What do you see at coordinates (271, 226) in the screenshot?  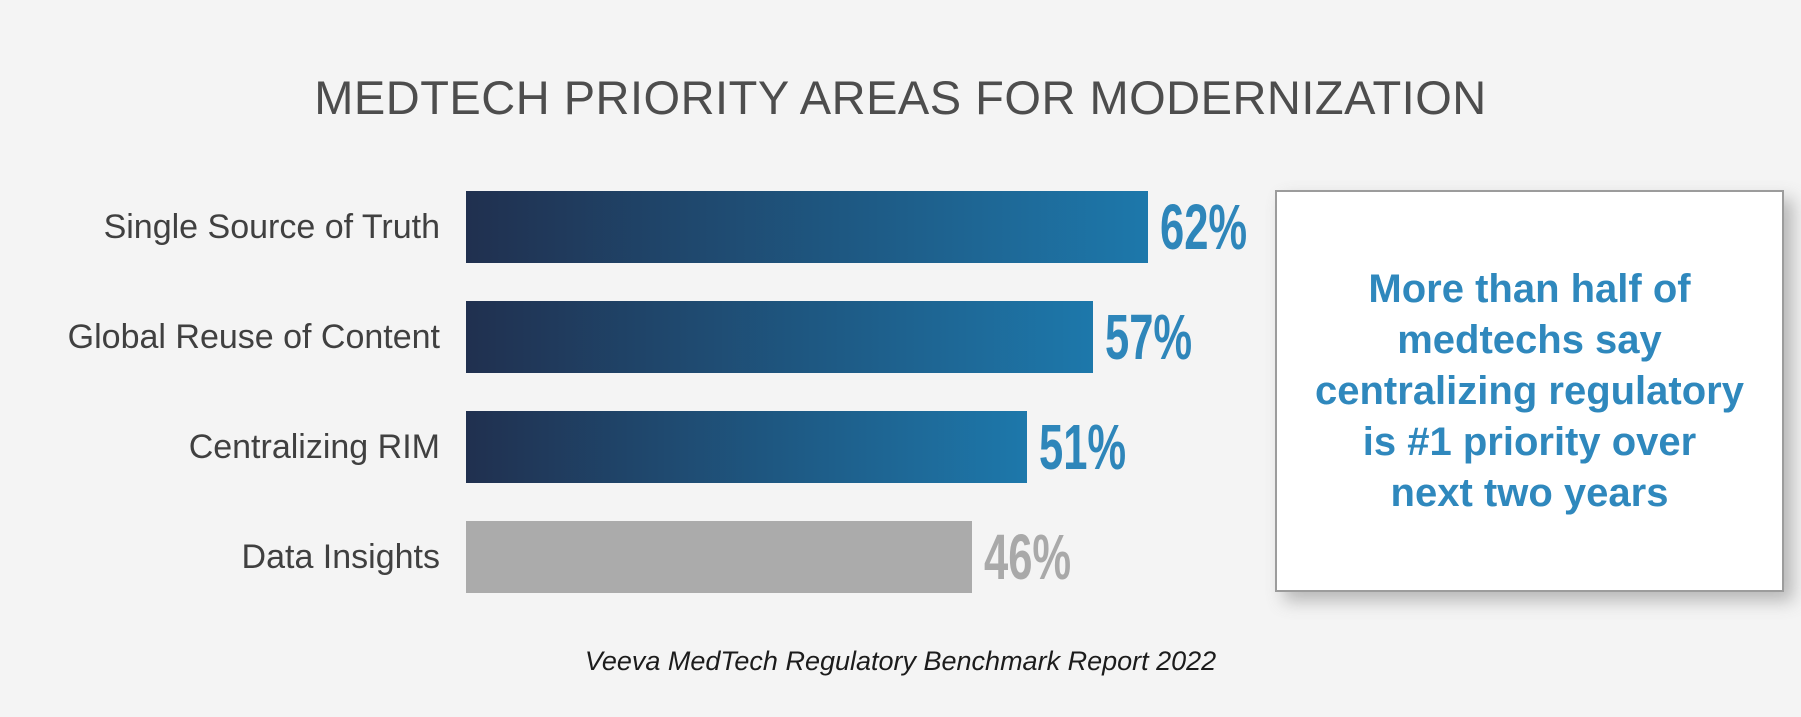 I see `bar-label: Single Source of Truth` at bounding box center [271, 226].